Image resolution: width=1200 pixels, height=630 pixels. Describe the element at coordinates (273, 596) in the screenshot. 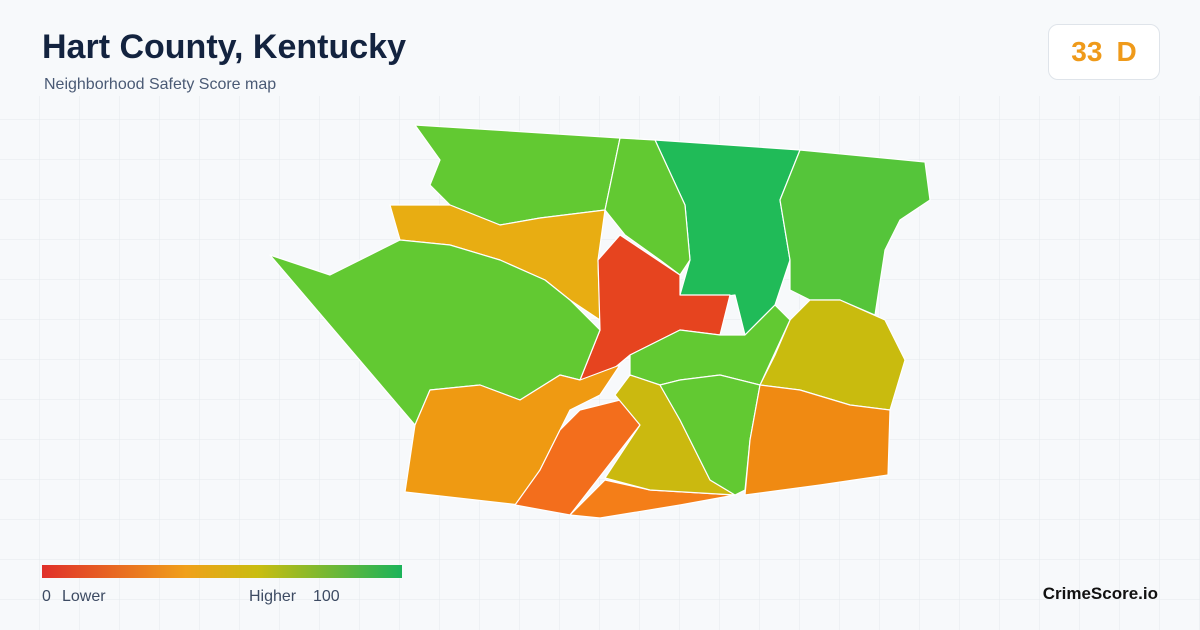

I see `legend-max-label: Higher` at that location.